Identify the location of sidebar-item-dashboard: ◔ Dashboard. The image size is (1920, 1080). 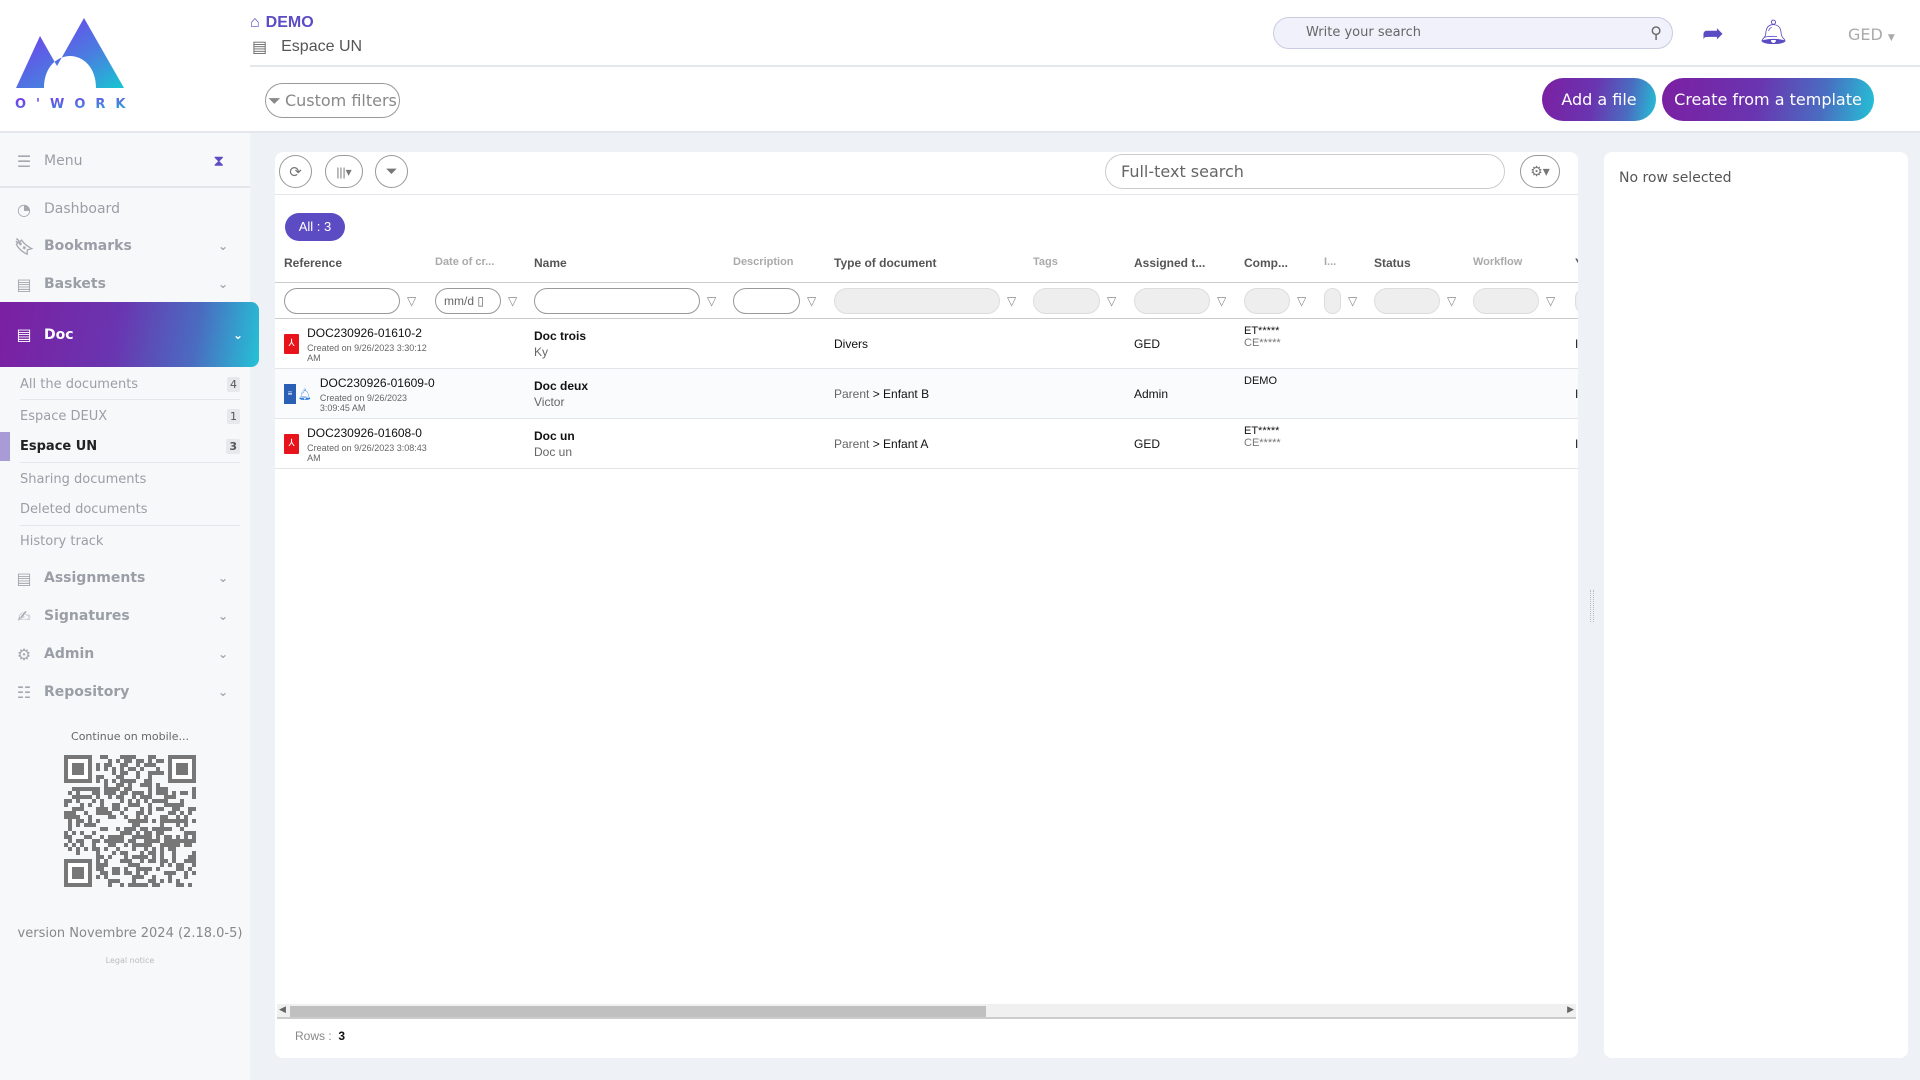
(125, 209).